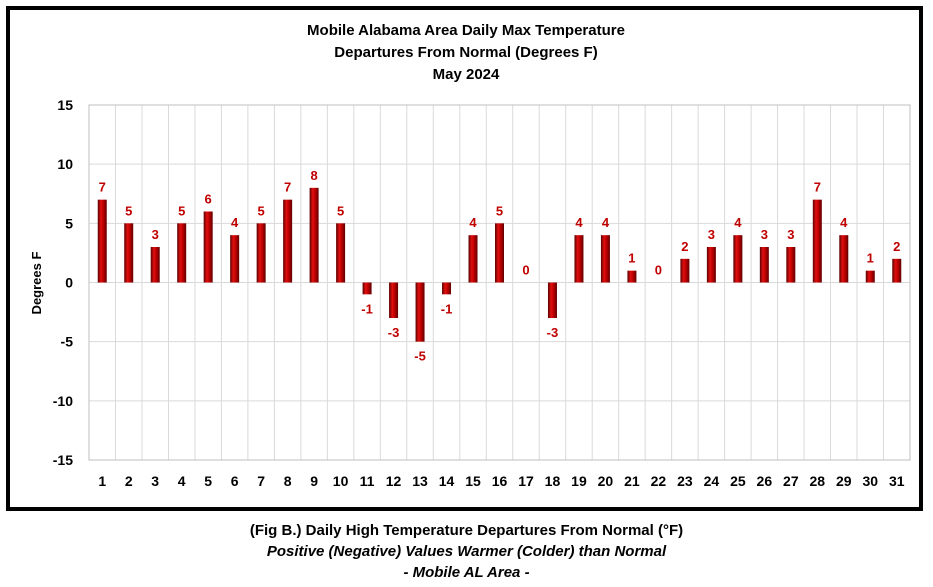 This screenshot has height=587, width=933. I want to click on x-tick-label: 22, so click(659, 481).